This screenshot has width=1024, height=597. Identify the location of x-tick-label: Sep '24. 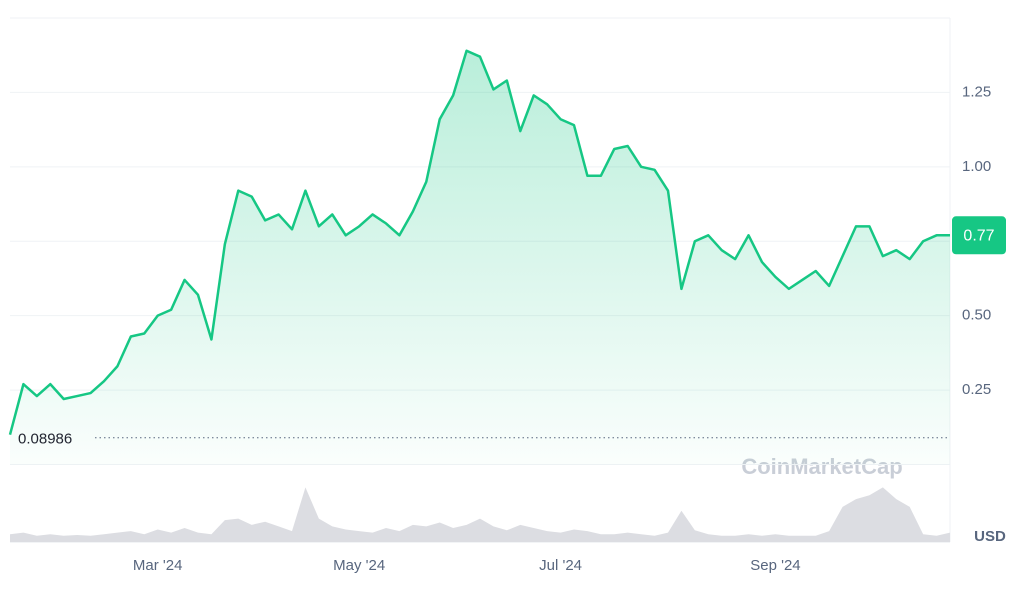
(775, 565).